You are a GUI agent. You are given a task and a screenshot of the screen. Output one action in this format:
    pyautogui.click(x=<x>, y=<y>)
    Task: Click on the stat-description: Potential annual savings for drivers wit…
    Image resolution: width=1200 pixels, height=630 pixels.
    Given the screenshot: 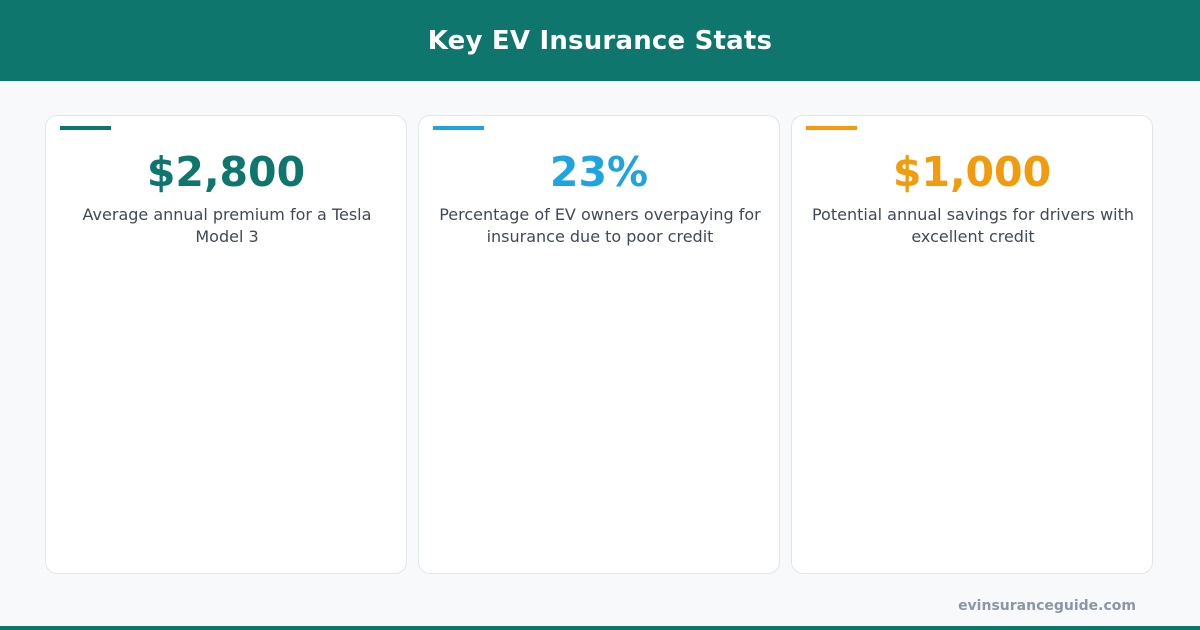 What is the action you would take?
    pyautogui.click(x=973, y=225)
    